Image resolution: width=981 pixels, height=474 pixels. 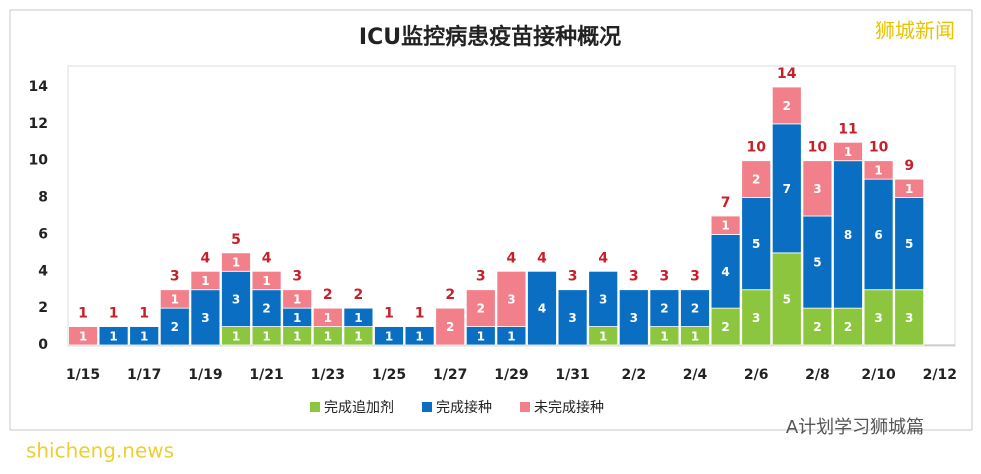 What do you see at coordinates (43, 234) in the screenshot?
I see `y-tick-label: 6` at bounding box center [43, 234].